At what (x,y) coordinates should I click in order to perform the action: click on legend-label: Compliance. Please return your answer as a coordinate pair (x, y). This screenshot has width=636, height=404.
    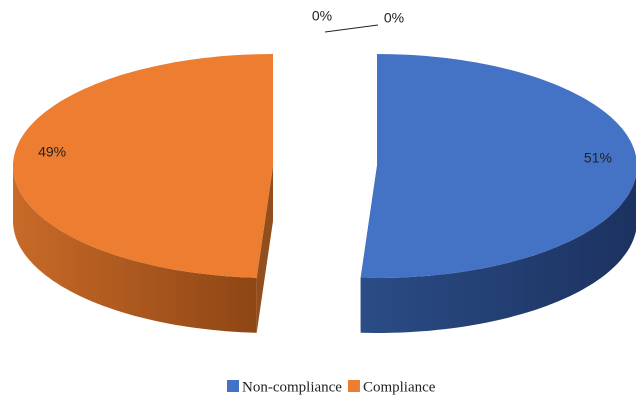
    Looking at the image, I should click on (399, 387).